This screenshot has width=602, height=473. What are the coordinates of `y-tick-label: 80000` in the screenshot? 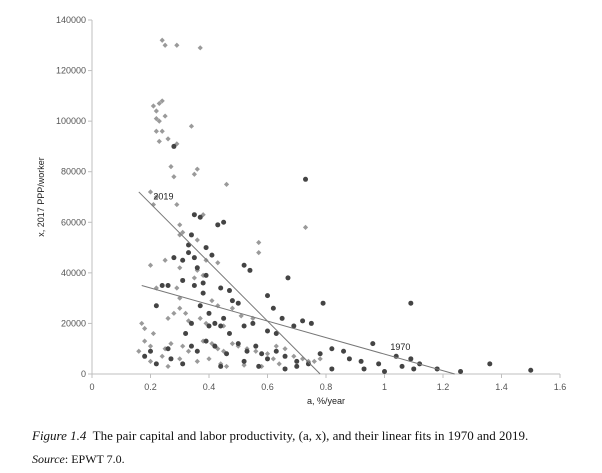 It's located at (73, 172).